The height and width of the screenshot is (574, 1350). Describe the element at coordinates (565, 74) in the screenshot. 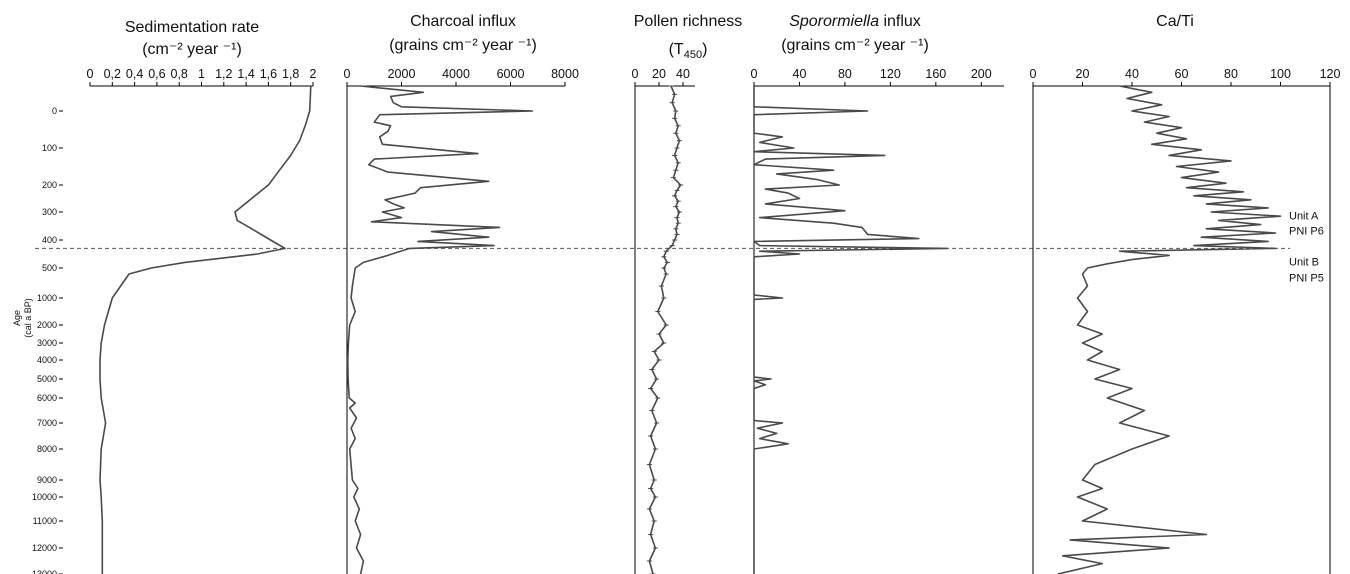

I see `charcoal-x-tick-label: 8000` at that location.